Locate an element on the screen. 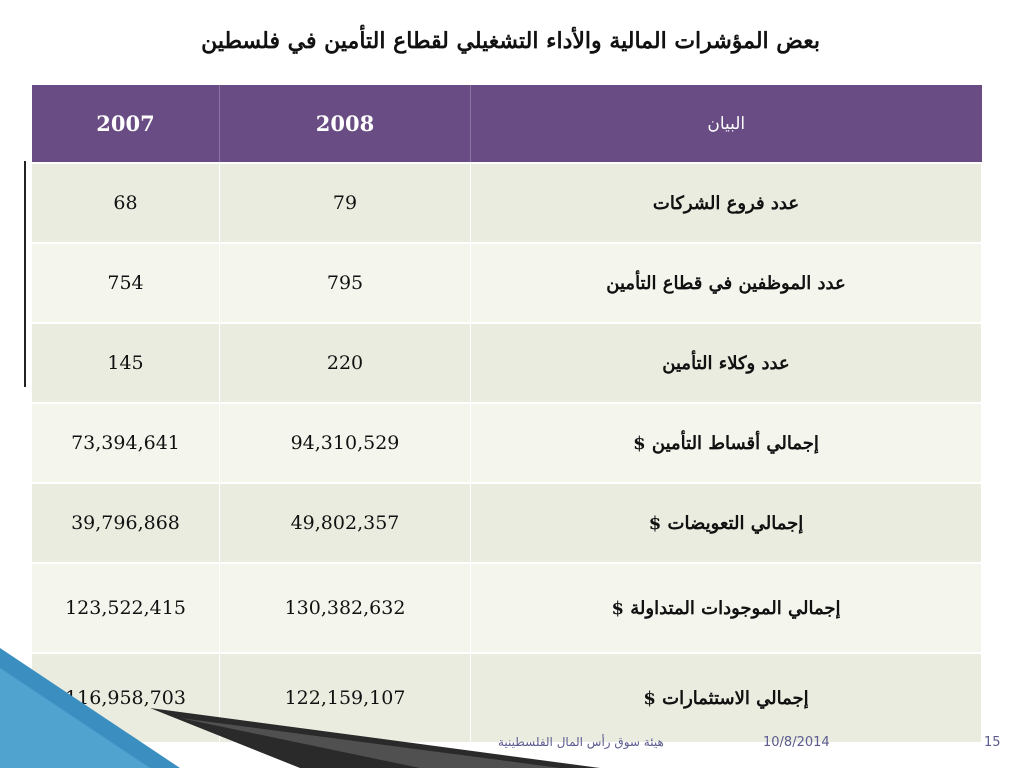 This screenshot has width=1024, height=768. row-label: إجمالي أقساط التأمين $ is located at coordinates (726, 442).